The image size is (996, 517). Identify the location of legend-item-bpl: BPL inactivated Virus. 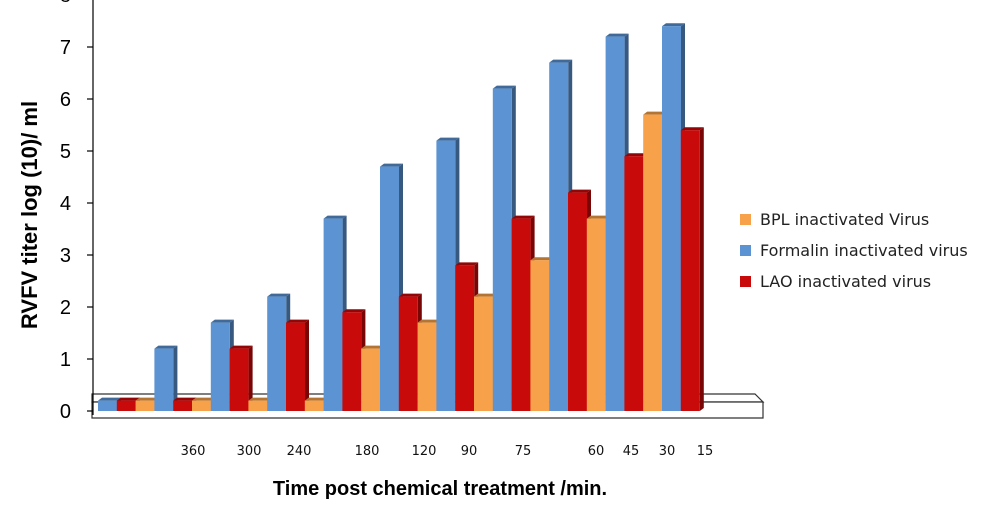
(854, 219).